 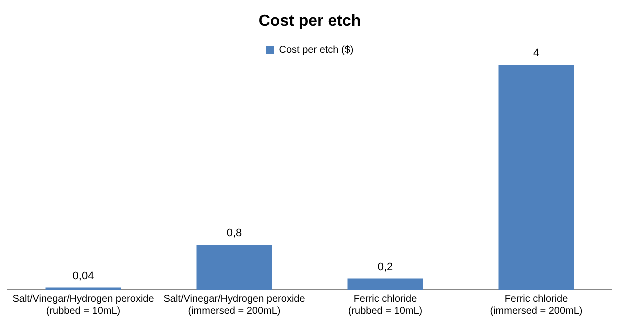 I want to click on data-label: 0,04, so click(x=83, y=276).